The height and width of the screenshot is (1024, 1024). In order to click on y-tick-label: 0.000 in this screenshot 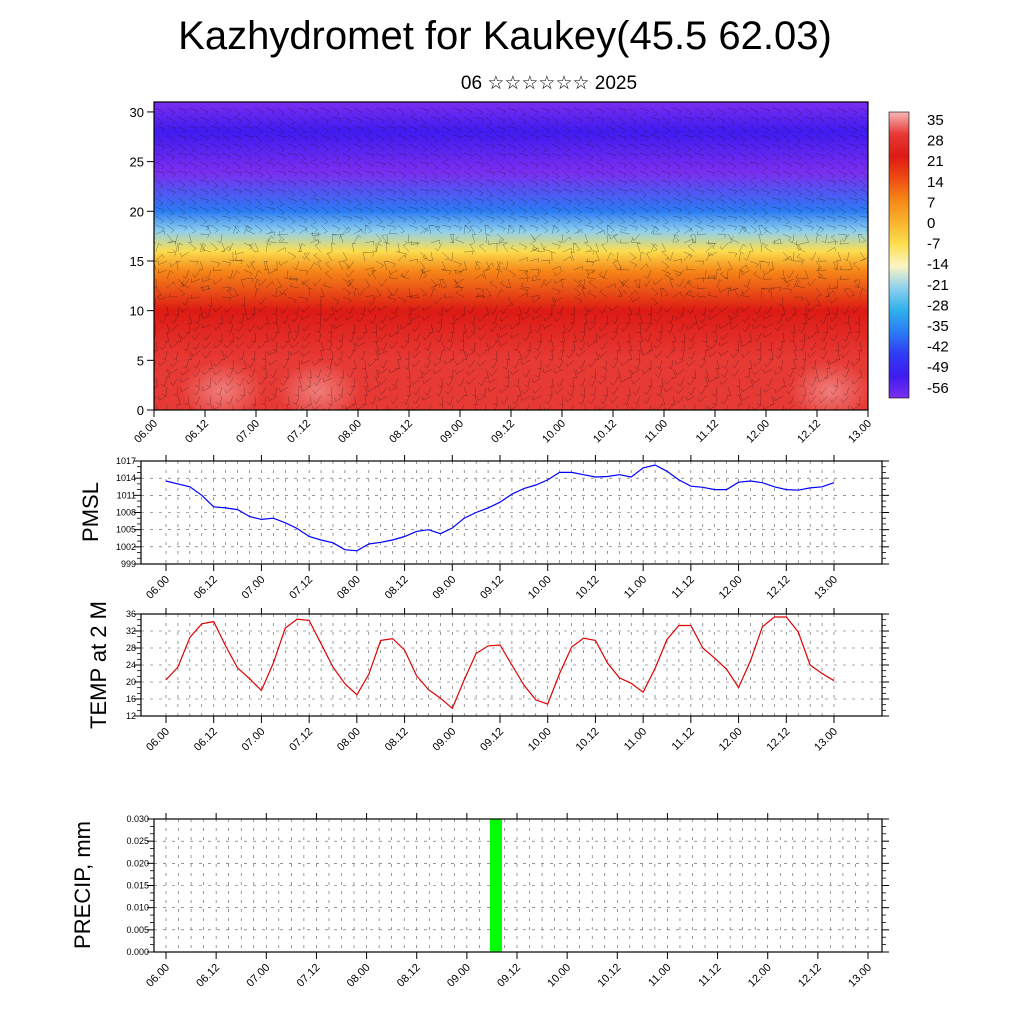, I will do `click(137, 952)`.